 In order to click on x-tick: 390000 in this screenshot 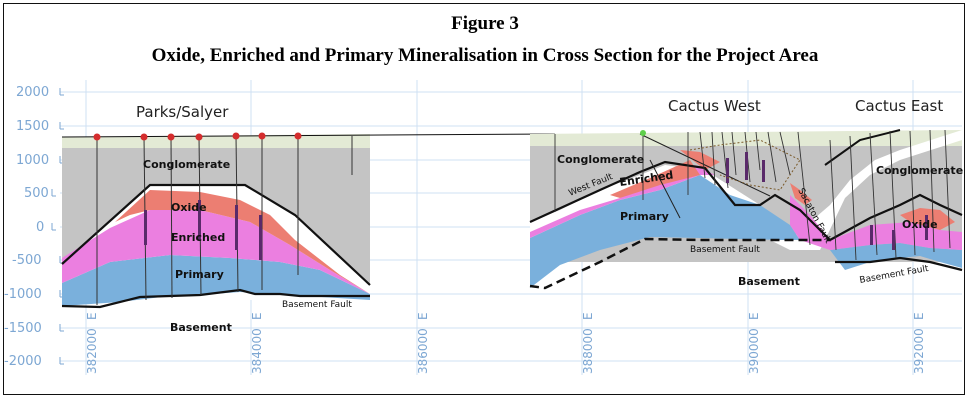, I will do `click(754, 351)`.